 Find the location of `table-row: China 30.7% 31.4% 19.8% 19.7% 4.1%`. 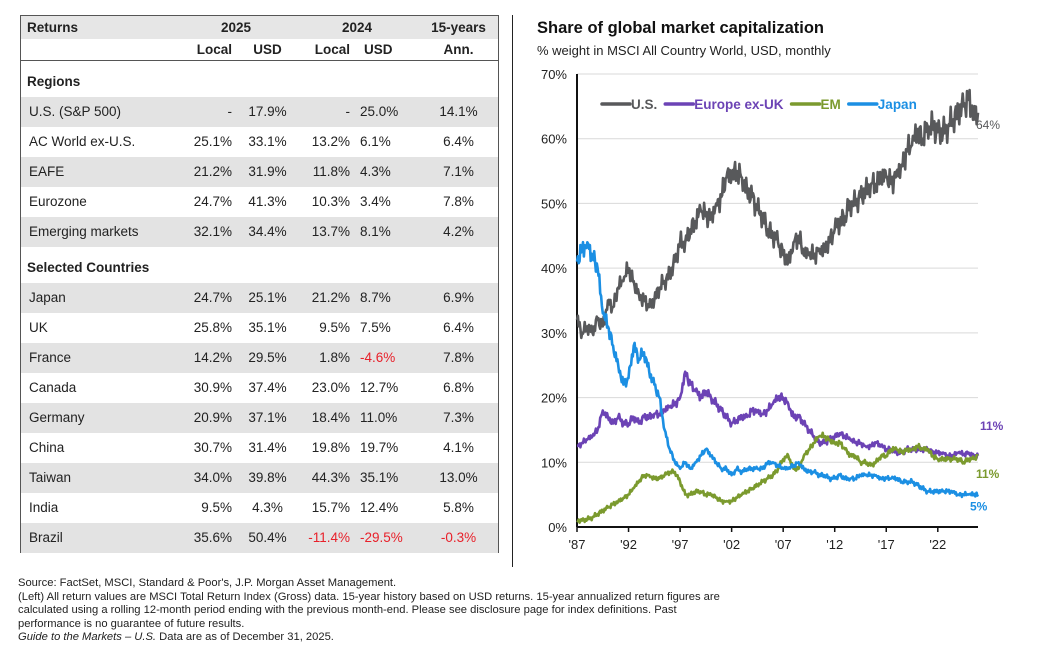

table-row: China 30.7% 31.4% 19.8% 19.7% 4.1% is located at coordinates (259, 448).